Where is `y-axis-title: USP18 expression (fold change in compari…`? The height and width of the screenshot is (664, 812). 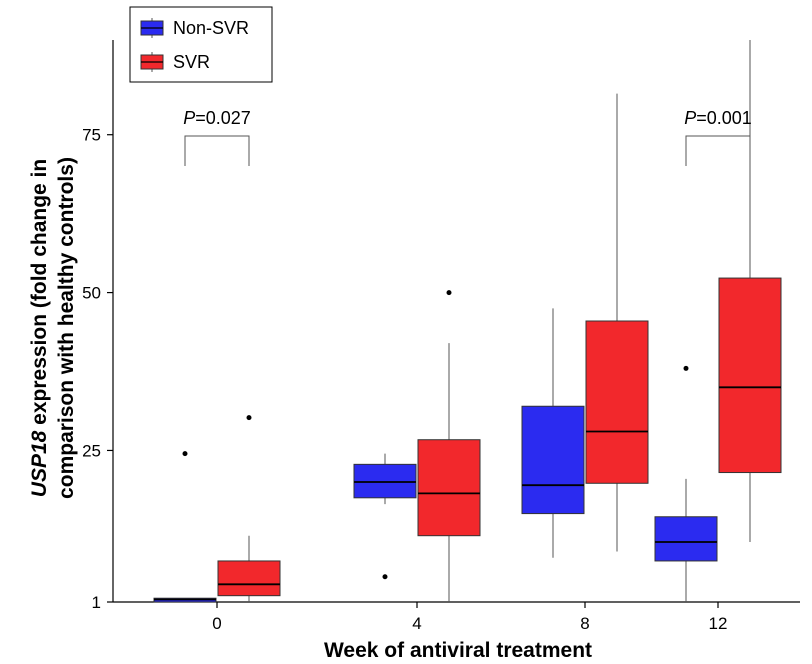 y-axis-title: USP18 expression (fold change in compari… is located at coordinates (53, 328).